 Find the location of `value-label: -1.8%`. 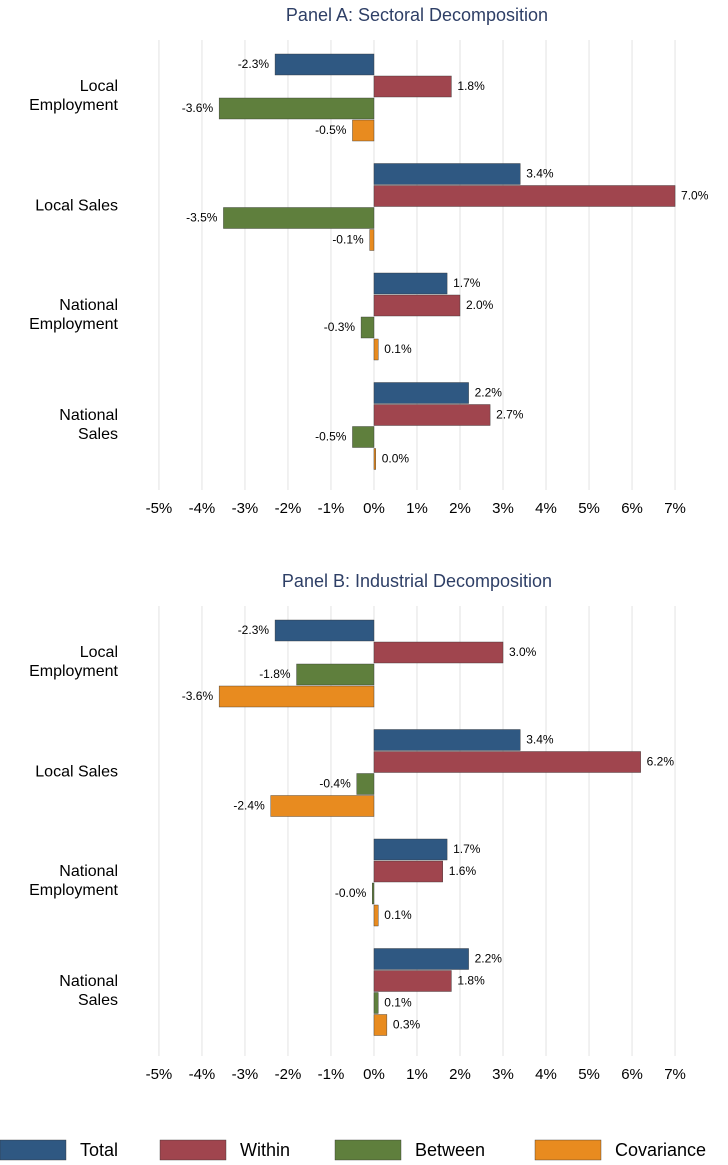

value-label: -1.8% is located at coordinates (275, 674).